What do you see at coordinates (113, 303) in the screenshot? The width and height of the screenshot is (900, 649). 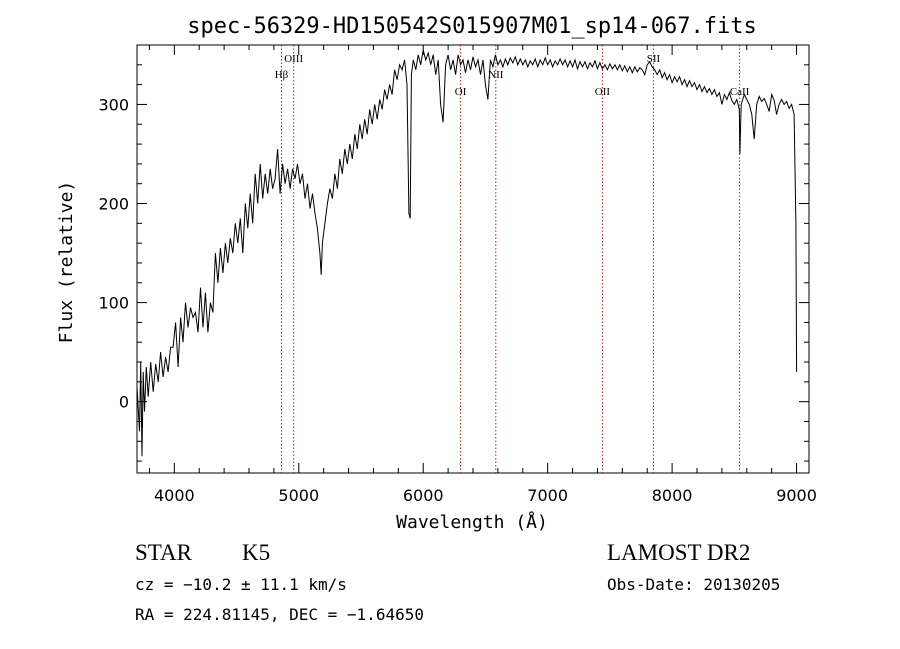 I see `y-tick-label: 100` at bounding box center [113, 303].